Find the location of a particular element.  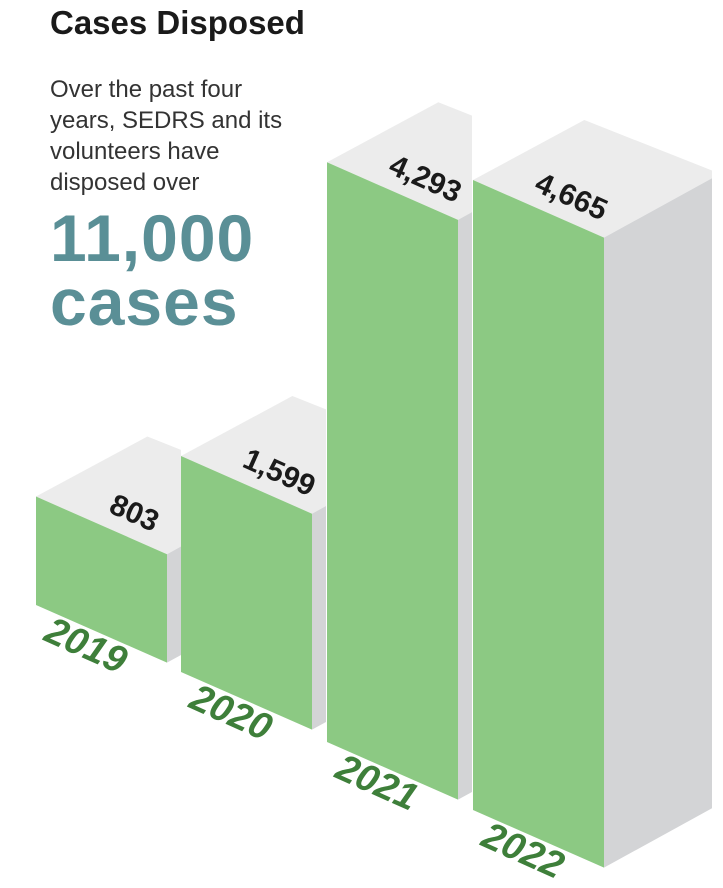

highlight: 11,000 cases is located at coordinates (152, 270).